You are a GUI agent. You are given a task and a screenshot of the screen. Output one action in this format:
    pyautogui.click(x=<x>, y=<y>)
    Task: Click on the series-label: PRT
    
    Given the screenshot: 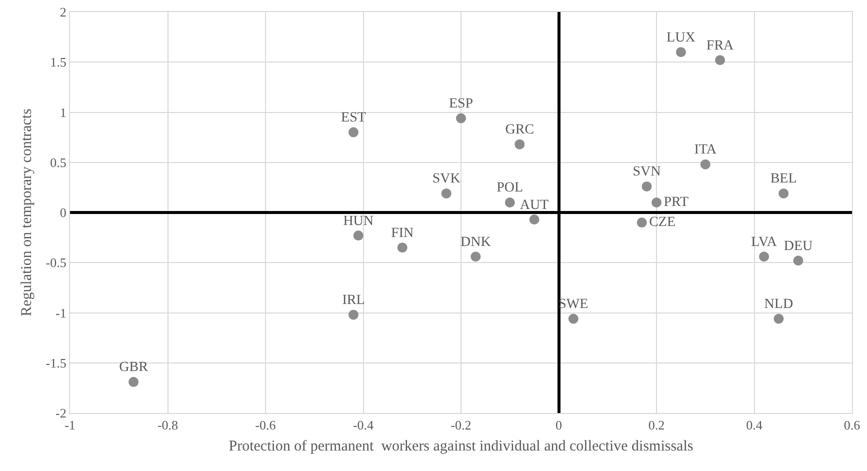 What is the action you would take?
    pyautogui.click(x=677, y=202)
    